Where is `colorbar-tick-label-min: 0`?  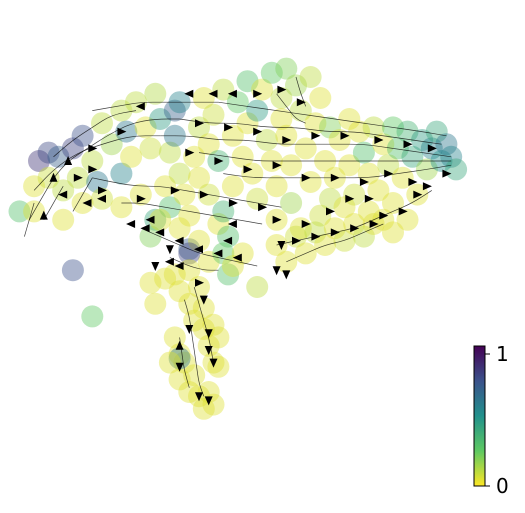 colorbar-tick-label-min: 0 is located at coordinates (502, 486).